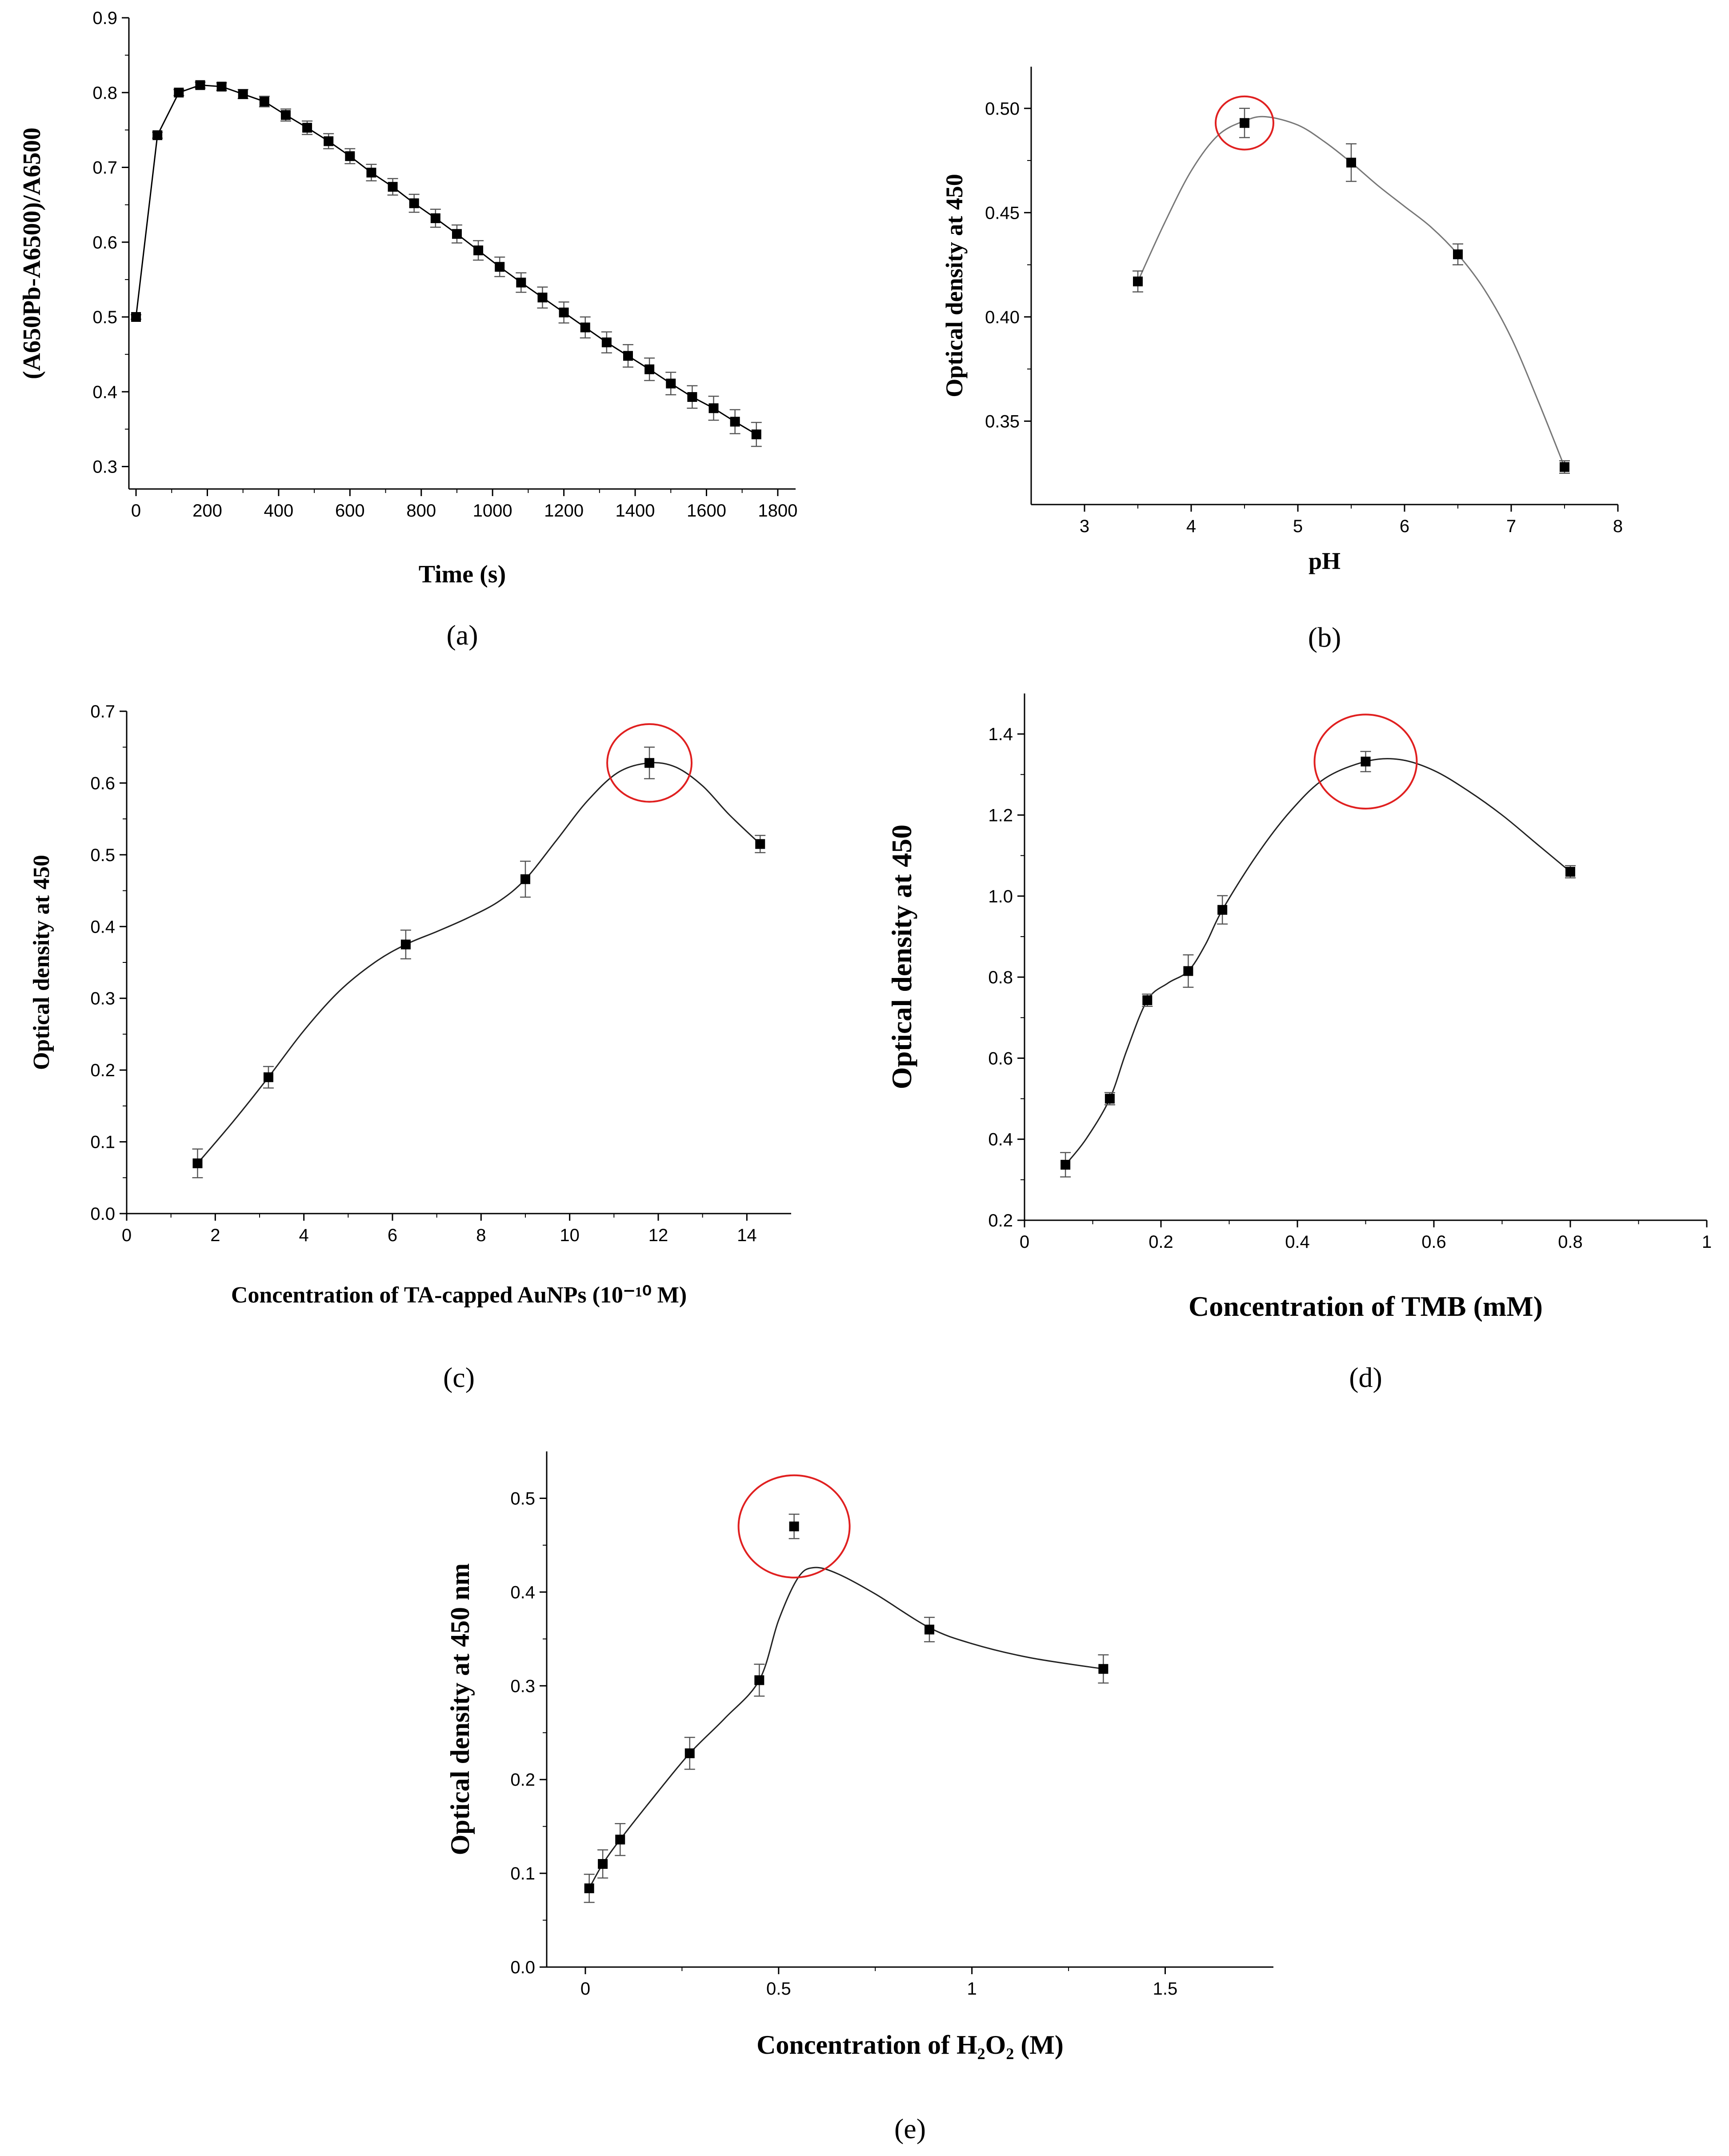 This screenshot has height=2156, width=1729. I want to click on y-tick-label: 0.9, so click(104, 18).